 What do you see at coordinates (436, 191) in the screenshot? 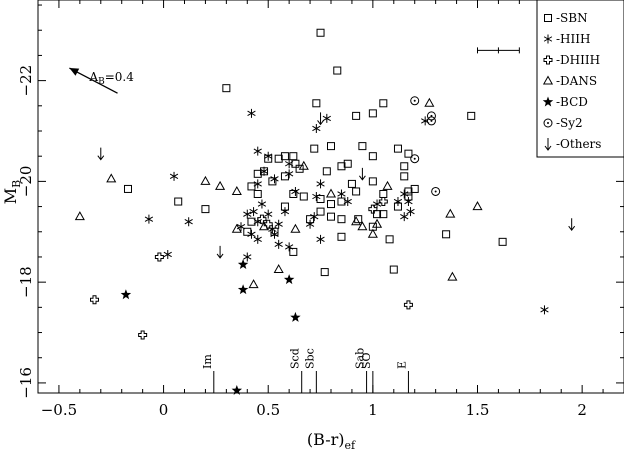
I see `circle-marker` at bounding box center [436, 191].